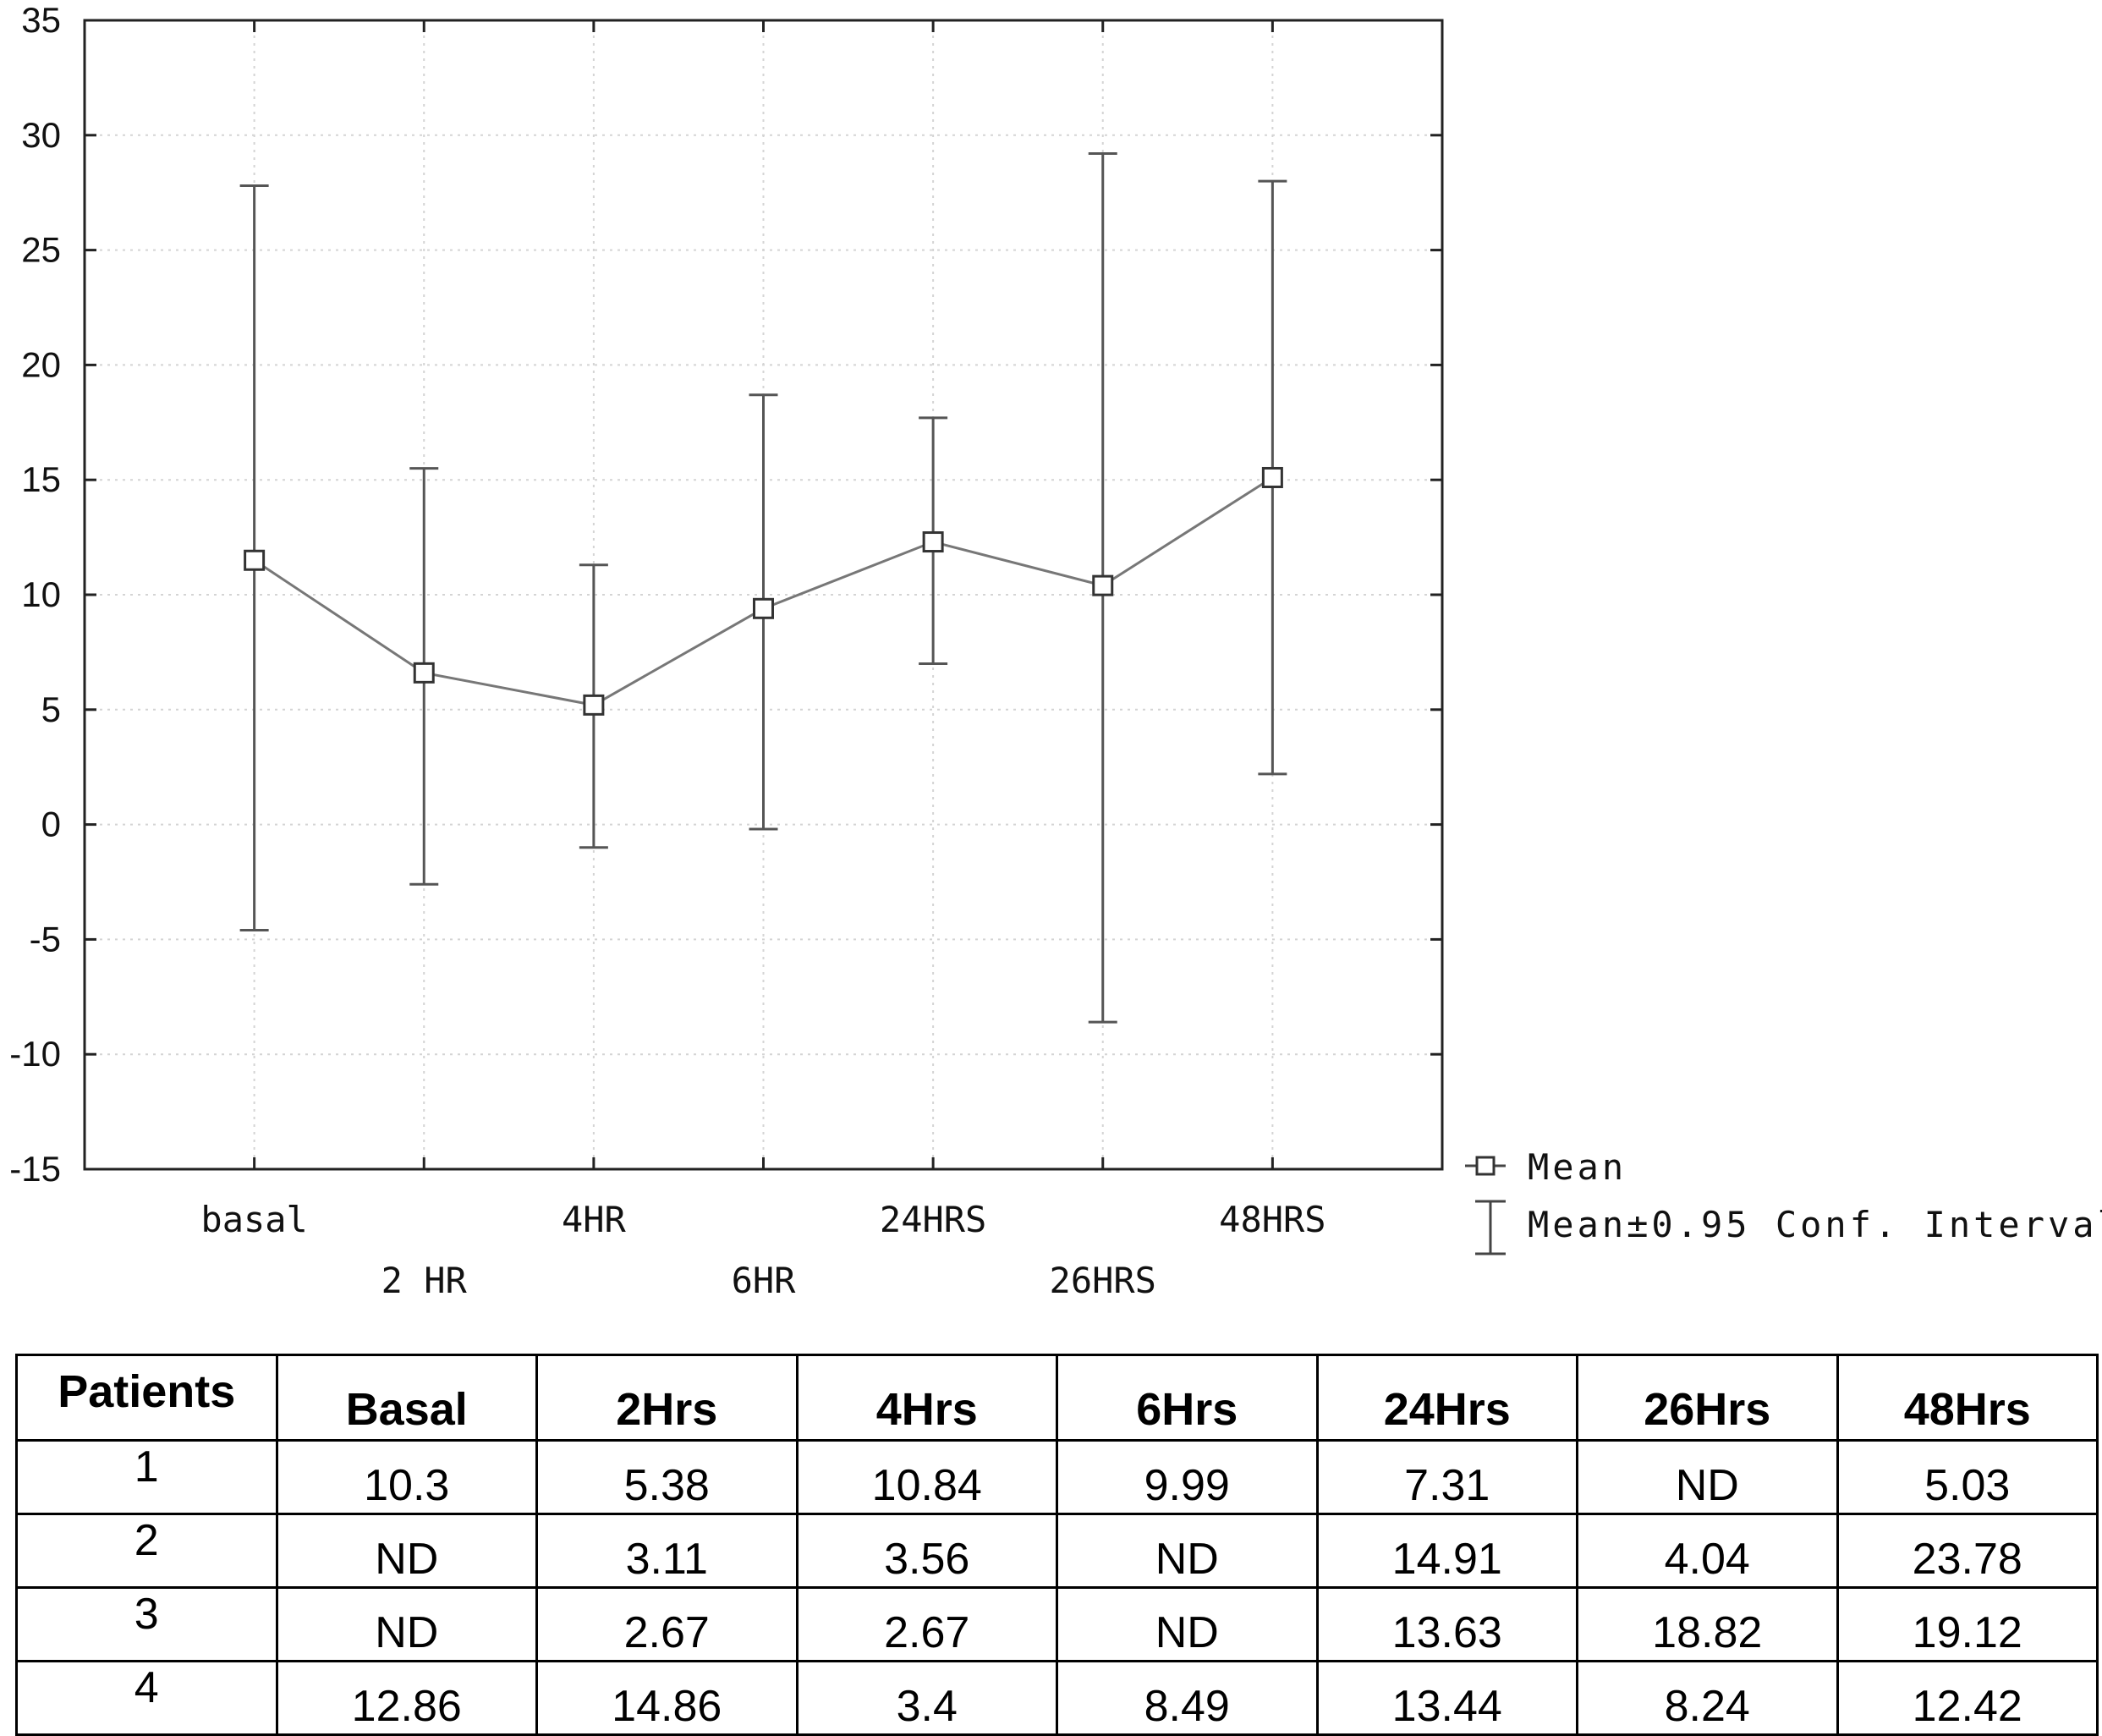 Image resolution: width=2102 pixels, height=1736 pixels. I want to click on legend-mean-marker, so click(1486, 1166).